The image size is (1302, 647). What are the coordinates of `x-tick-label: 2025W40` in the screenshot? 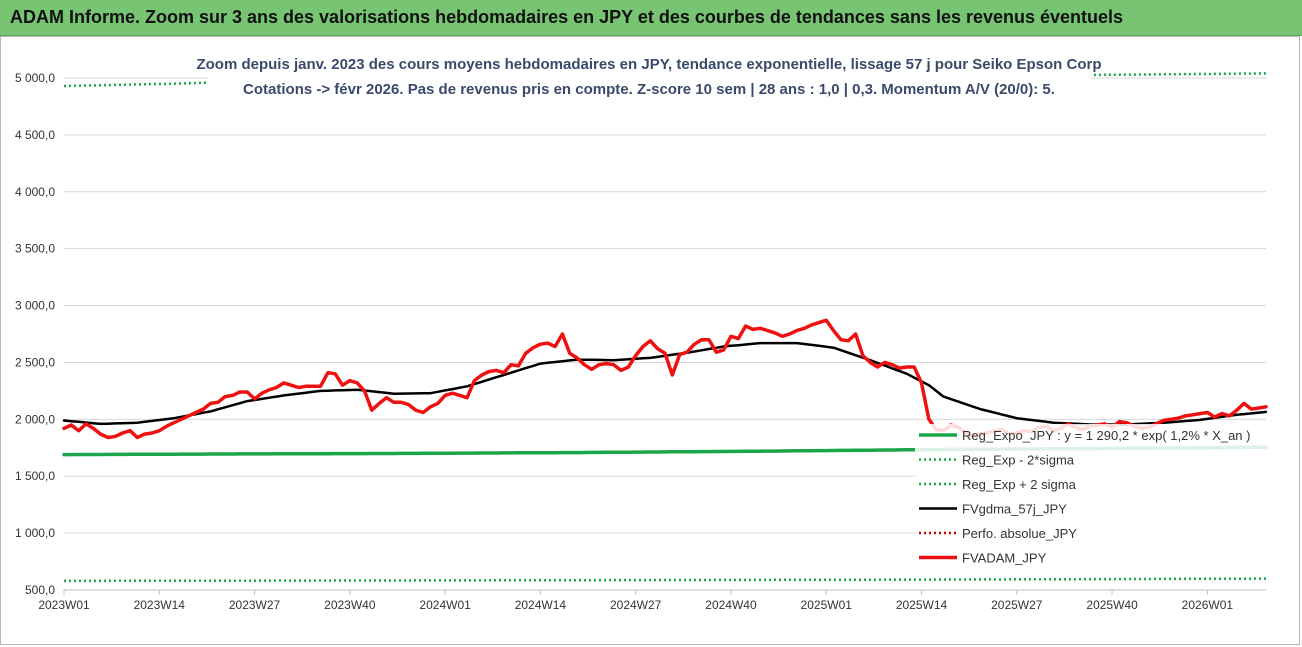 It's located at (1112, 605).